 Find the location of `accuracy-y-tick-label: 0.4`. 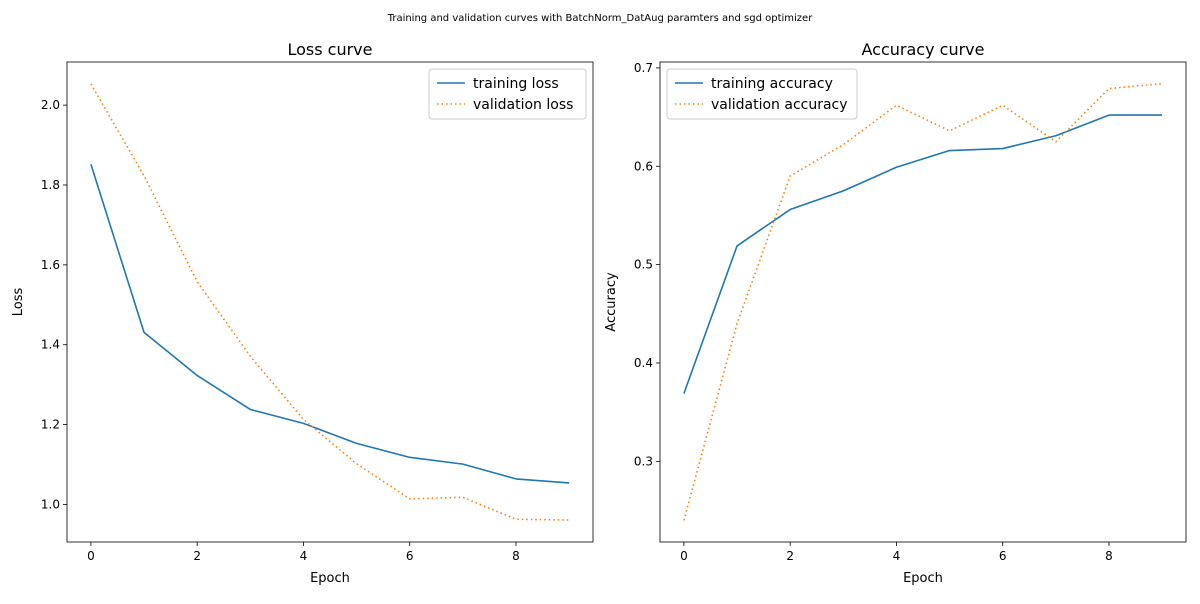

accuracy-y-tick-label: 0.4 is located at coordinates (643, 363).